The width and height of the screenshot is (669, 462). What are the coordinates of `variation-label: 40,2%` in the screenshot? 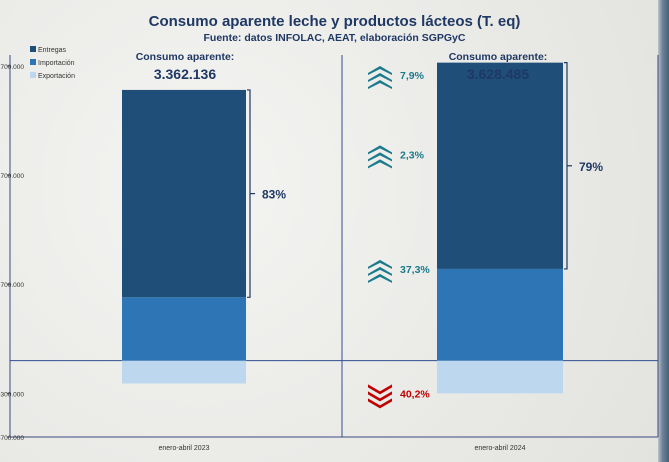 It's located at (415, 394).